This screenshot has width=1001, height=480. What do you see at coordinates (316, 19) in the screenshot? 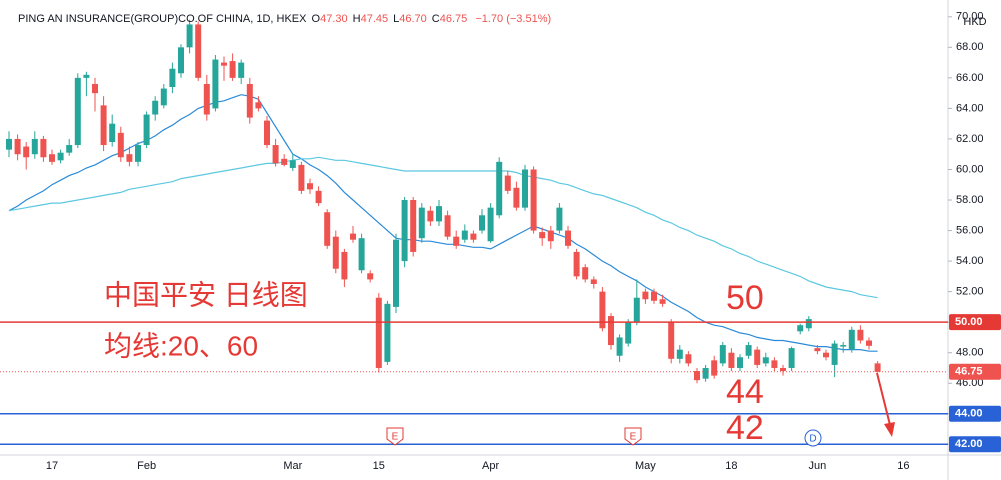
I see `legend-key: O` at bounding box center [316, 19].